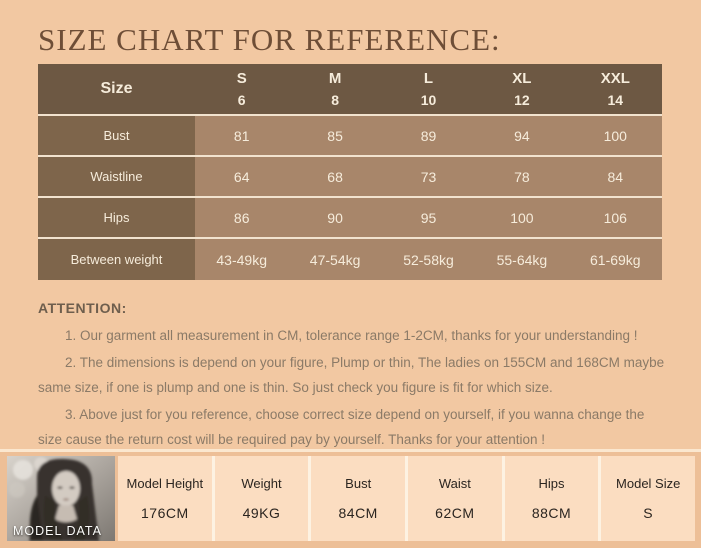  Describe the element at coordinates (428, 99) in the screenshot. I see `column-size-number: 10` at that location.